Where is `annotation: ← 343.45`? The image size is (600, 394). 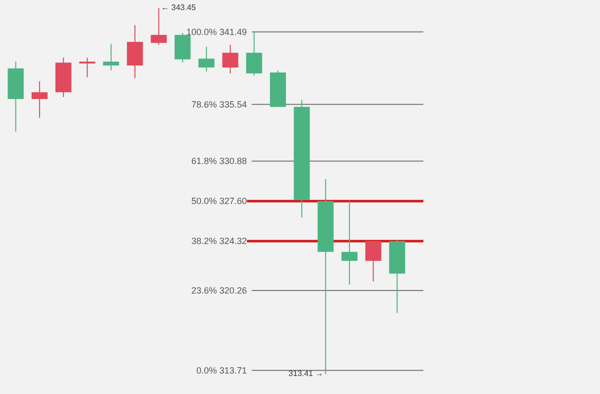 annotation: ← 343.45 is located at coordinates (178, 7).